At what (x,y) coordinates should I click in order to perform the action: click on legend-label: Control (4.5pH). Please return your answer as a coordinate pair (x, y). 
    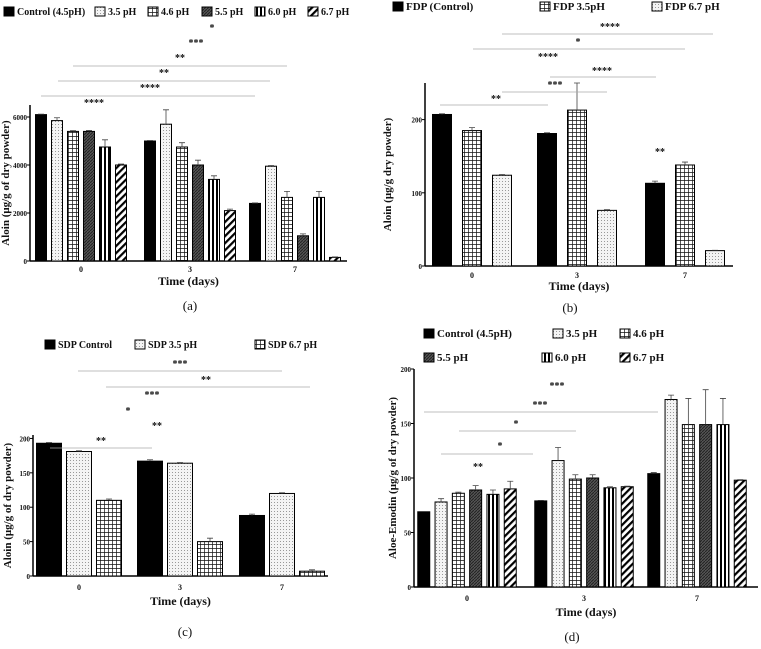
    Looking at the image, I should click on (51, 12).